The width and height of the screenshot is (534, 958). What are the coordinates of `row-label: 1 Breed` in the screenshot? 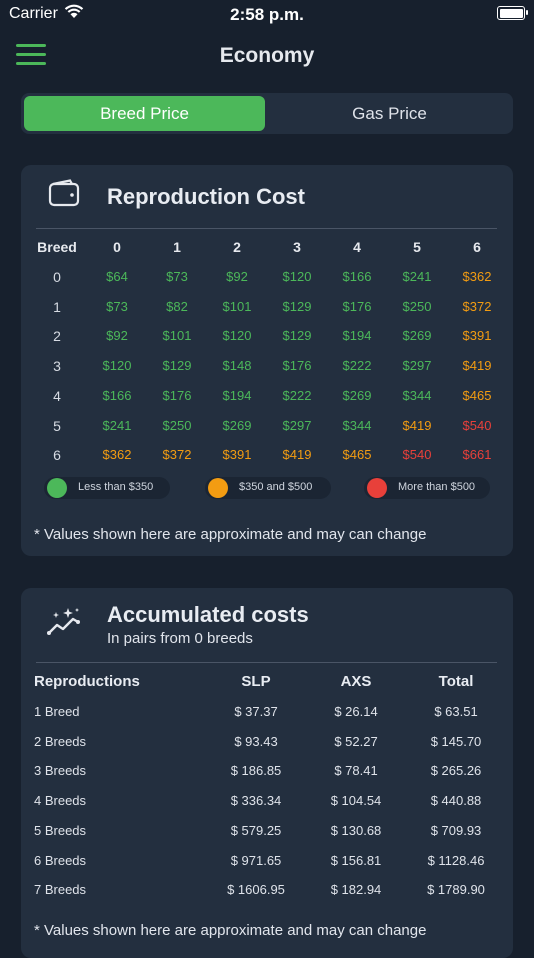 It's located at (57, 711).